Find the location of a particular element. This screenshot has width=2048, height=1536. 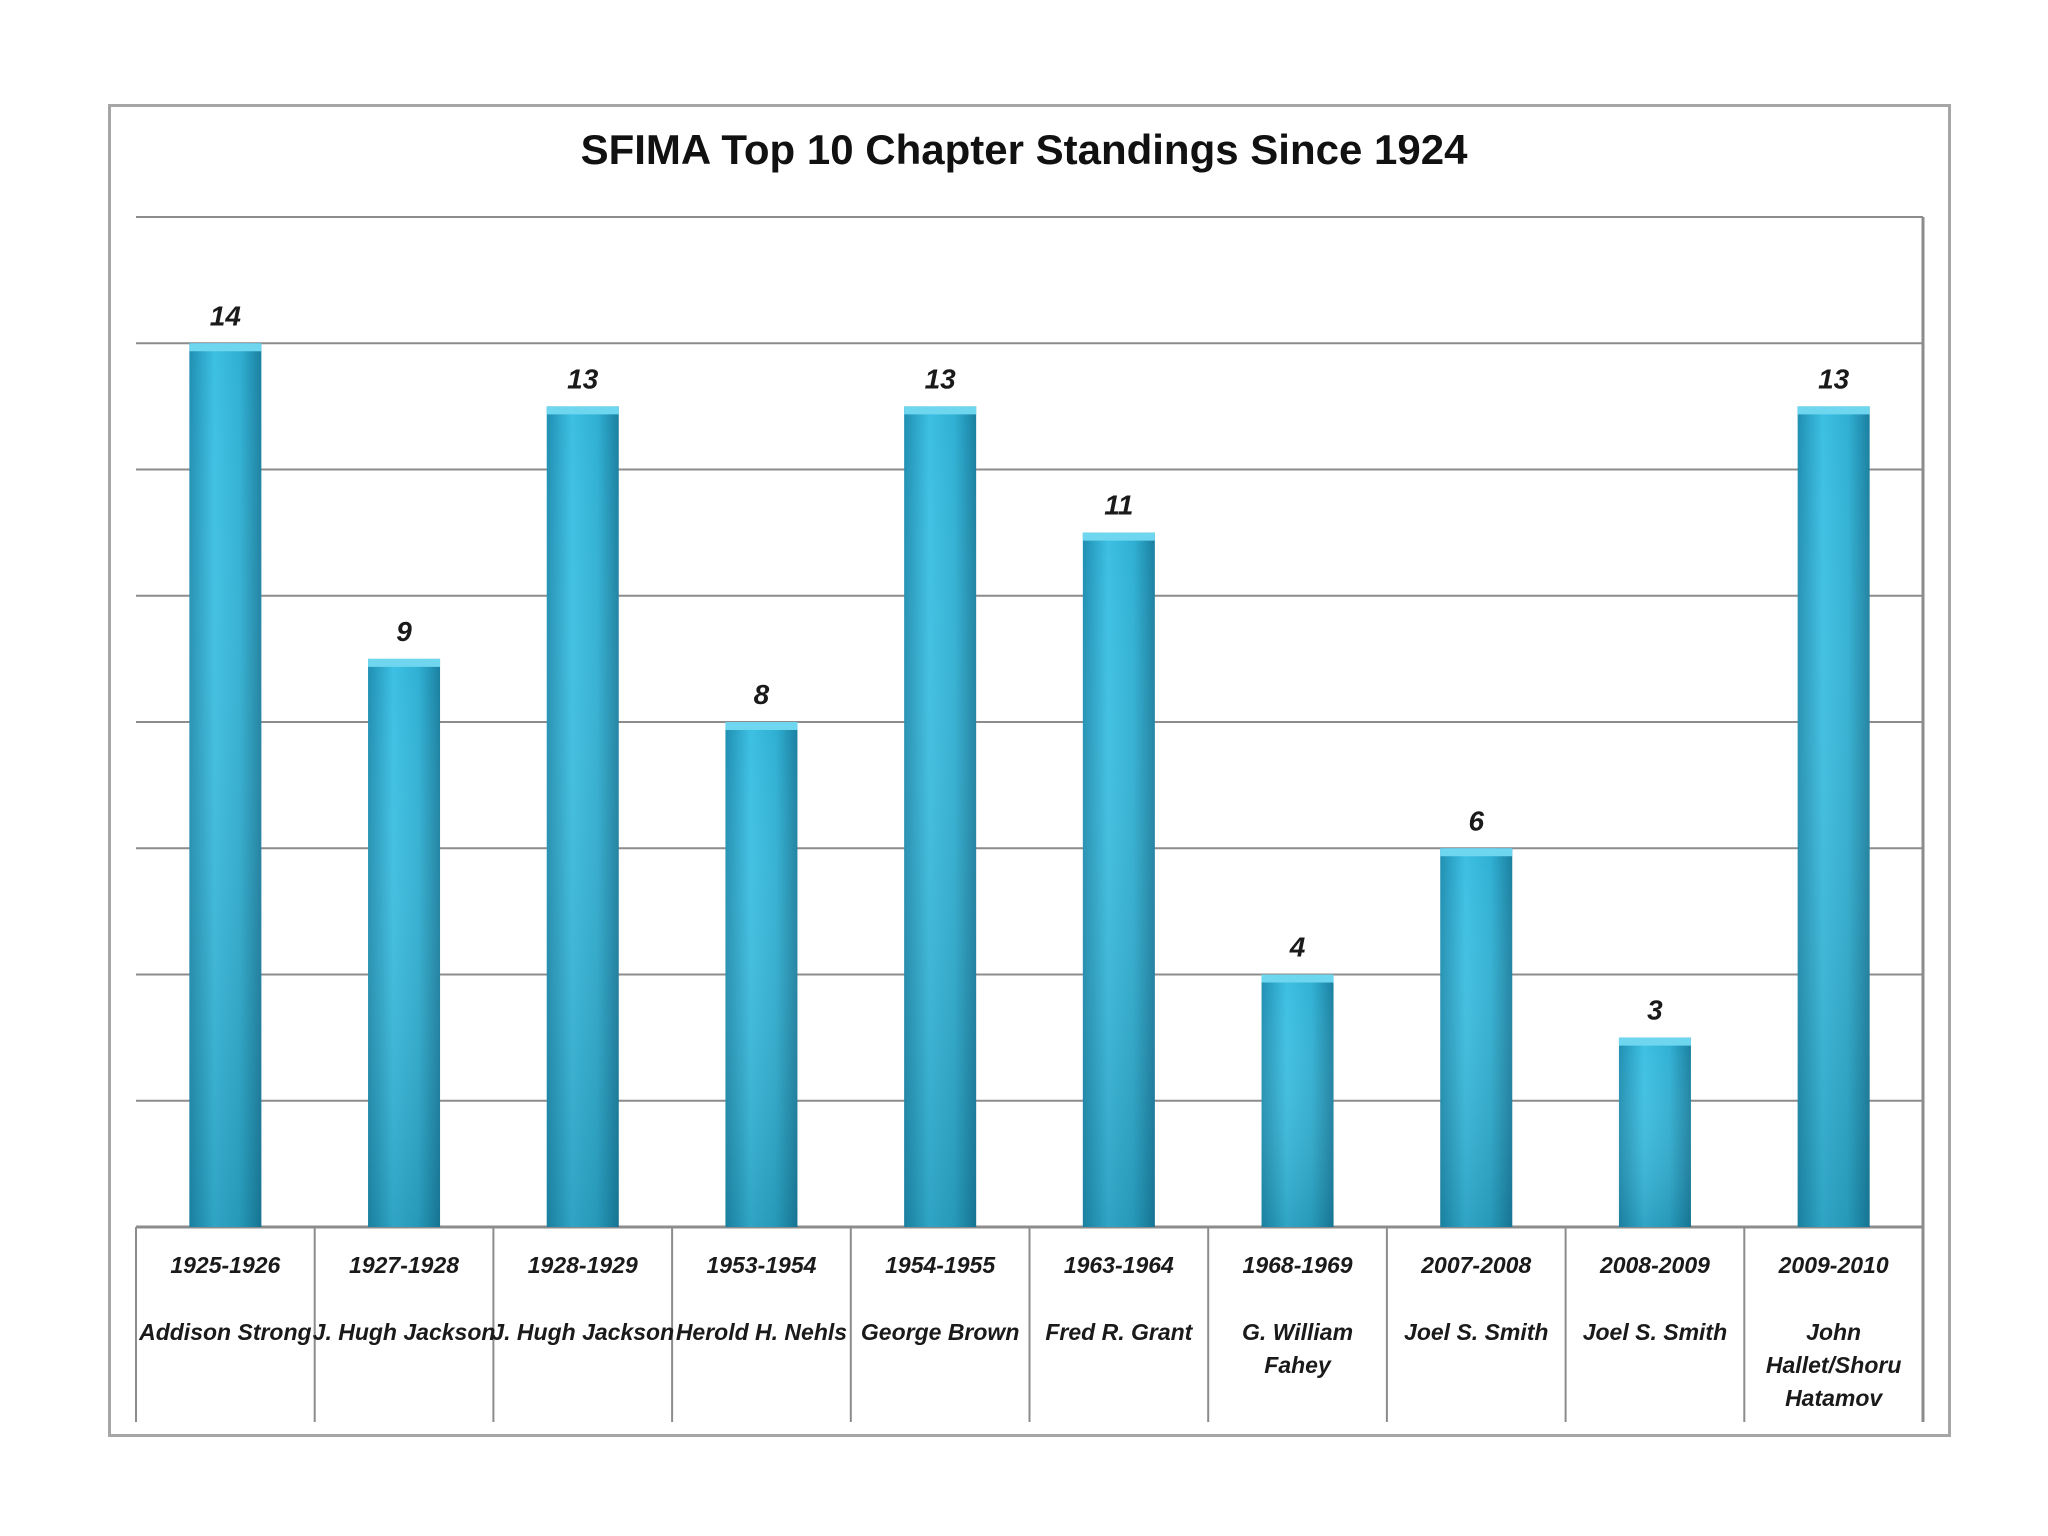

category-year: 2008-2009 is located at coordinates (1654, 1265).